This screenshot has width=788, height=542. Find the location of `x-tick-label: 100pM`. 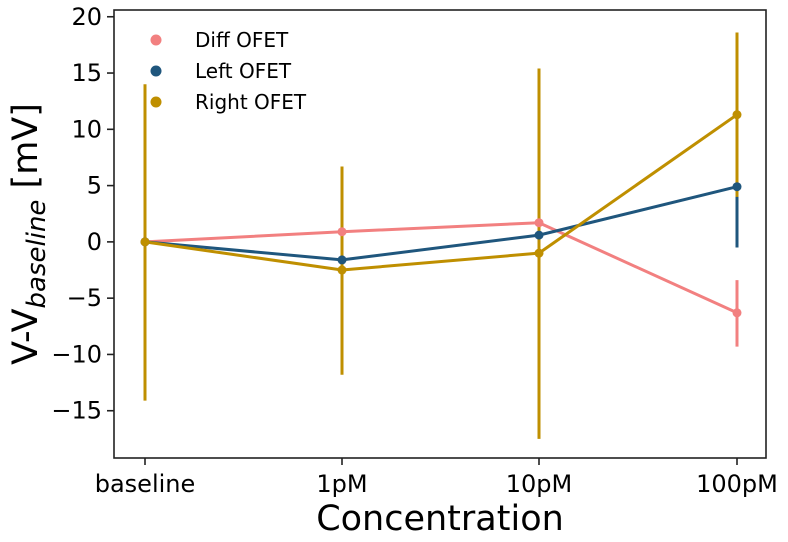

x-tick-label: 100pM is located at coordinates (737, 484).